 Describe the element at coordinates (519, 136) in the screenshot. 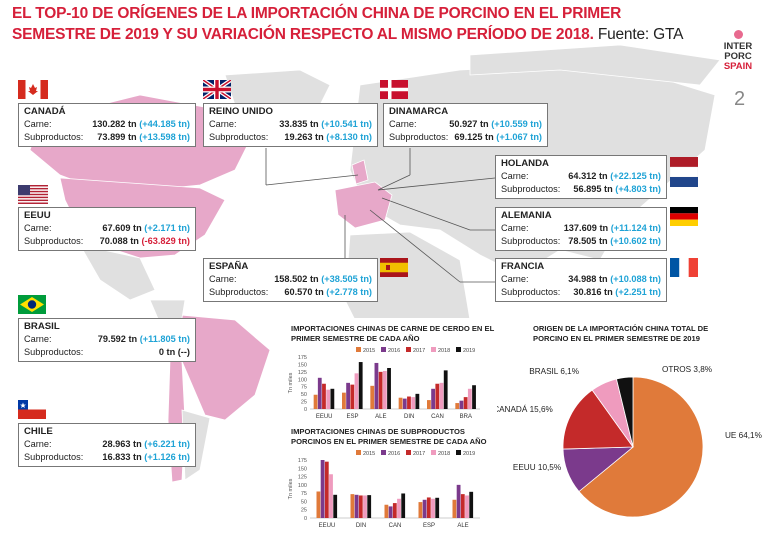

I see `subproductos-variation: (+1.067 tn)` at that location.